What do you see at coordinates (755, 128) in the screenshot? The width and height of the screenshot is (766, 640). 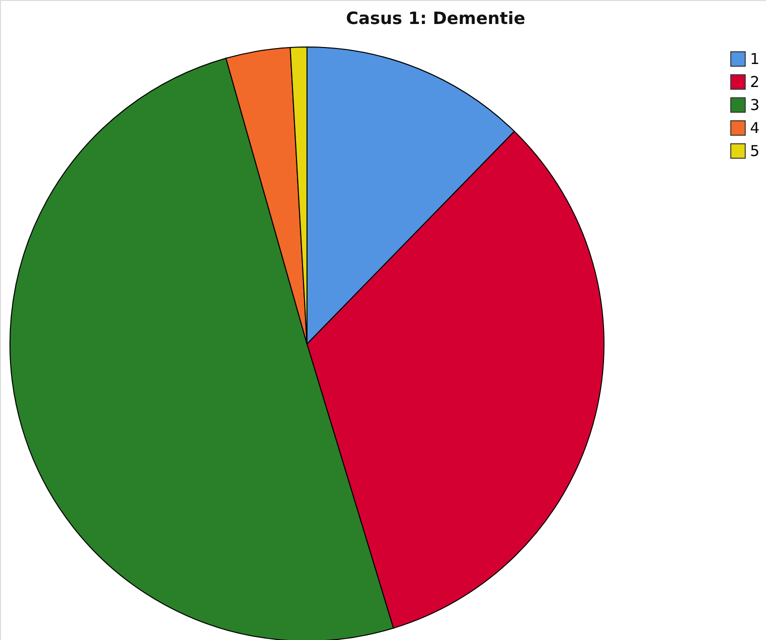 I see `legend-label: 4` at bounding box center [755, 128].